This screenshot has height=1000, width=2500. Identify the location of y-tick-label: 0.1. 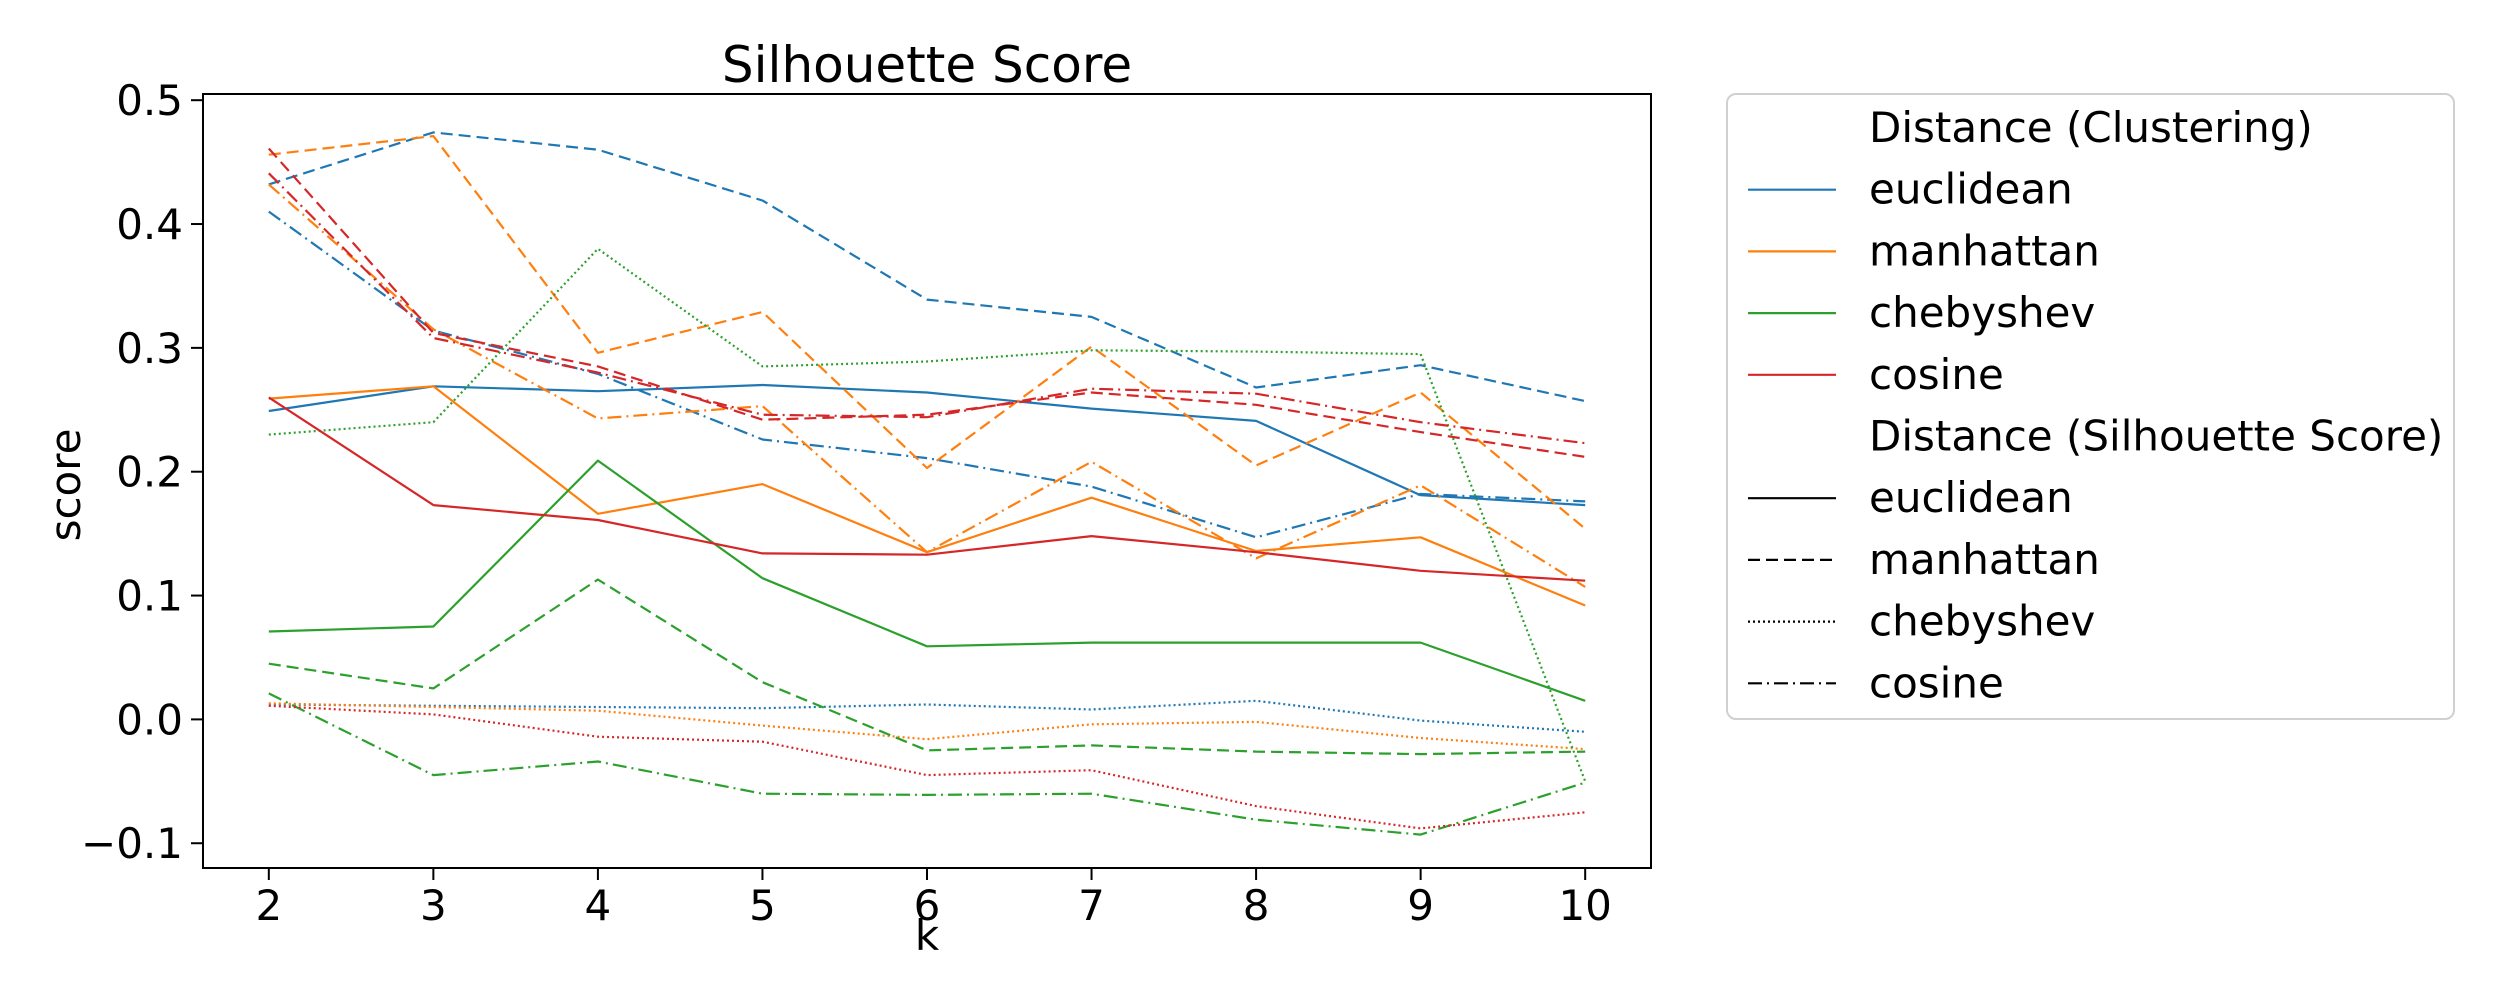
(149, 596).